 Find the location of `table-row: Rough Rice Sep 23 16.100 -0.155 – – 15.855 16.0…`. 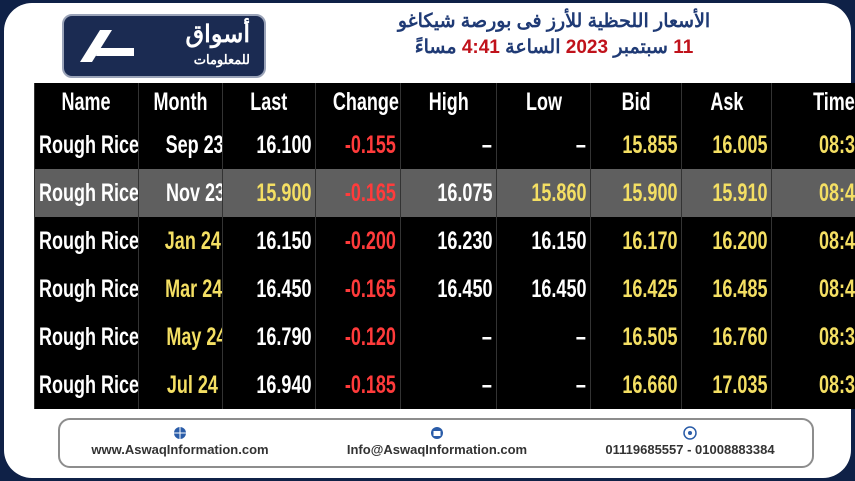

table-row: Rough Rice Sep 23 16.100 -0.155 – – 15.855 16.0… is located at coordinates (444, 145).